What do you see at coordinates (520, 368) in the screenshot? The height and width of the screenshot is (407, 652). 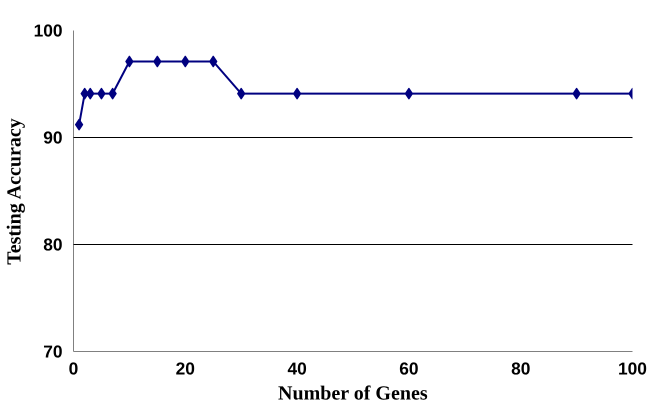 I see `x-tick-label: 80` at bounding box center [520, 368].